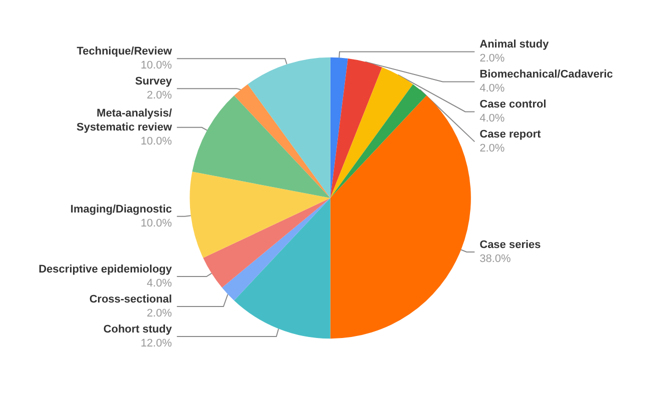  Describe the element at coordinates (515, 44) in the screenshot. I see `slice-label: Animal study` at that location.